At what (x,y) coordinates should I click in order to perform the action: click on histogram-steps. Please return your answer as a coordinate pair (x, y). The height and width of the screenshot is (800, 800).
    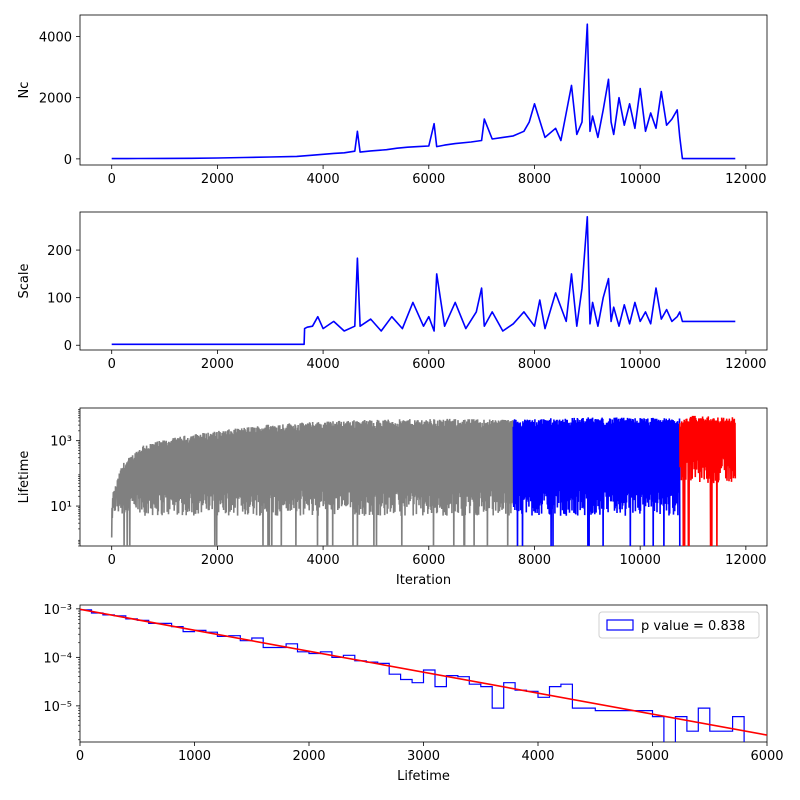
    Looking at the image, I should click on (412, 675).